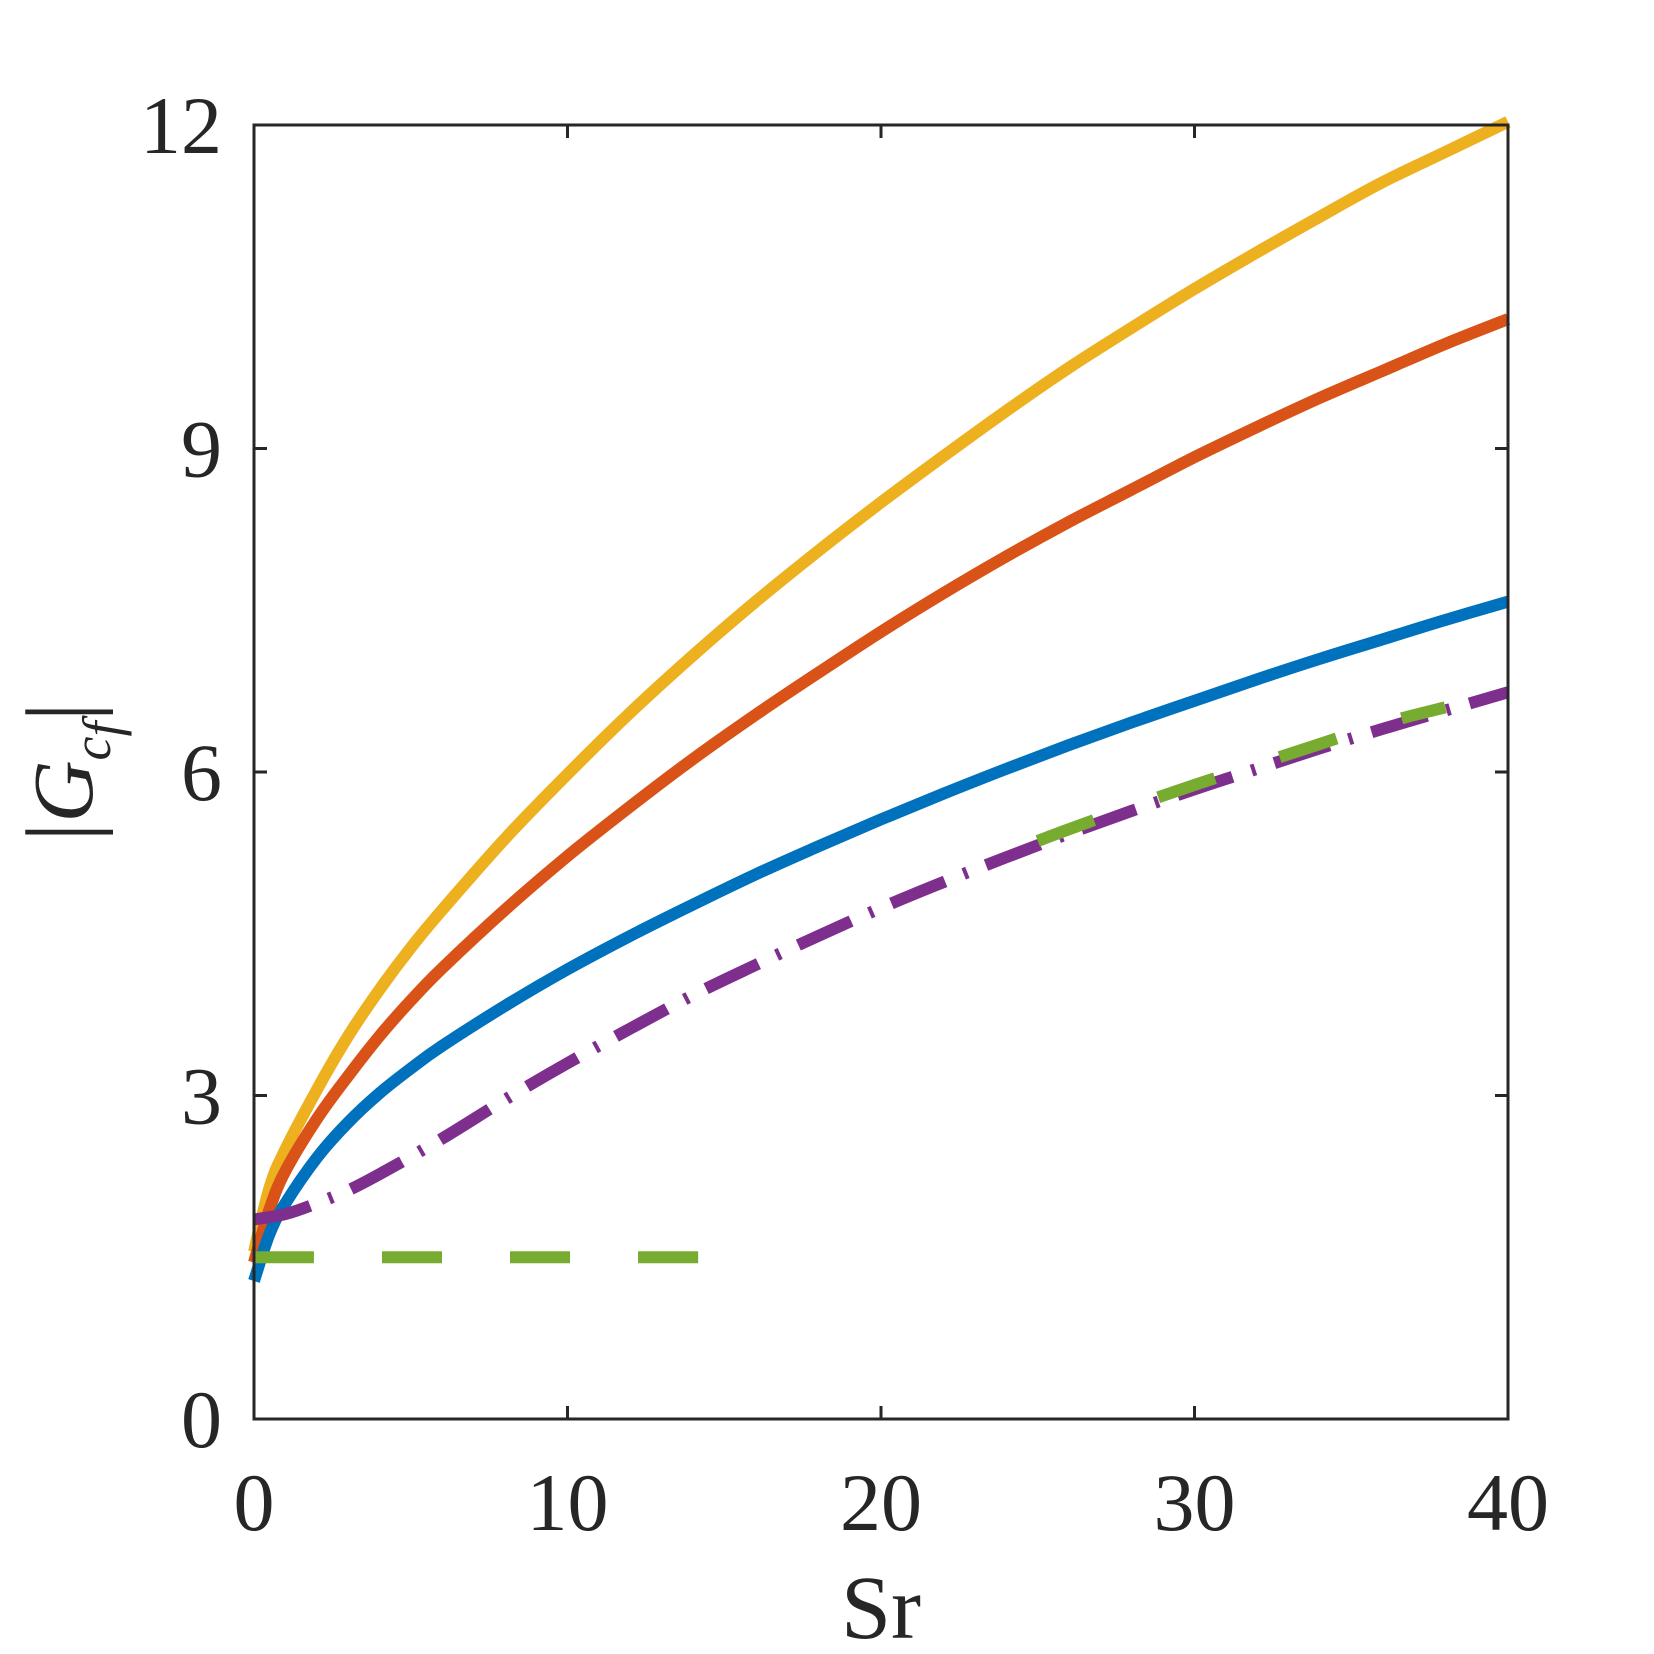 The width and height of the screenshot is (1654, 1654). What do you see at coordinates (201, 449) in the screenshot?
I see `y-tick-label: 9` at bounding box center [201, 449].